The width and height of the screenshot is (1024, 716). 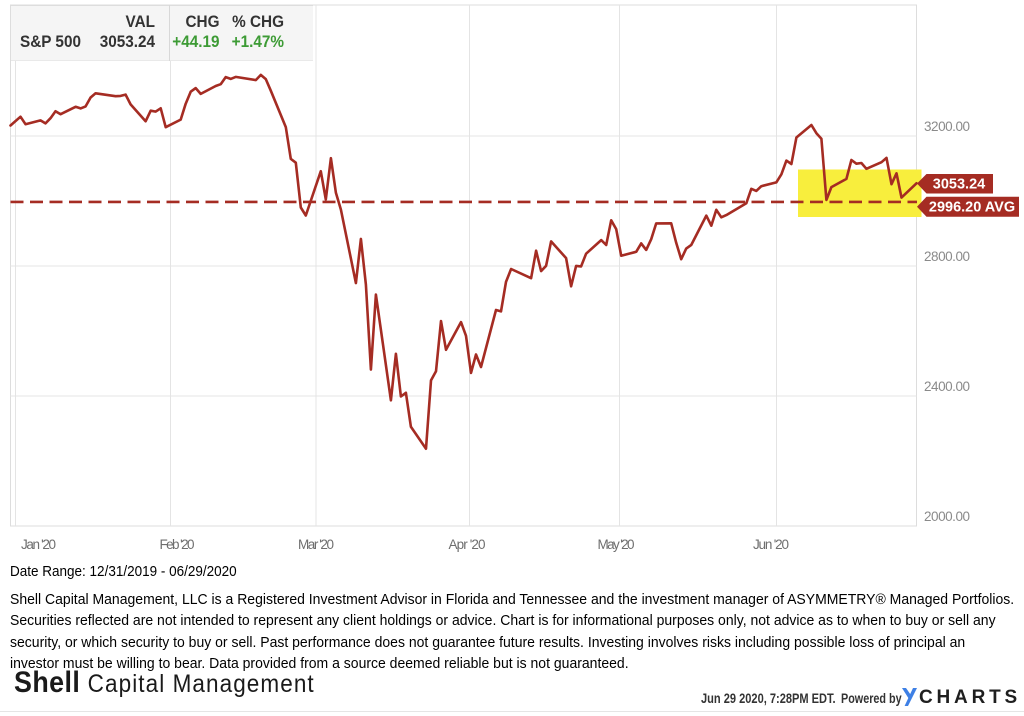 What do you see at coordinates (177, 544) in the screenshot?
I see `svg-text: Feb '20` at bounding box center [177, 544].